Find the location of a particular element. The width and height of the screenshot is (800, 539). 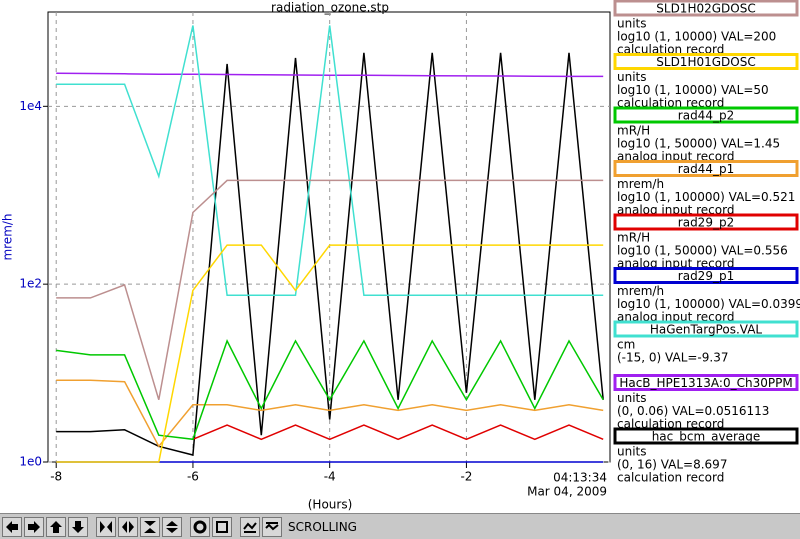

legend-range: (0, 0.06) VAL=0.0516113 is located at coordinates (693, 411).